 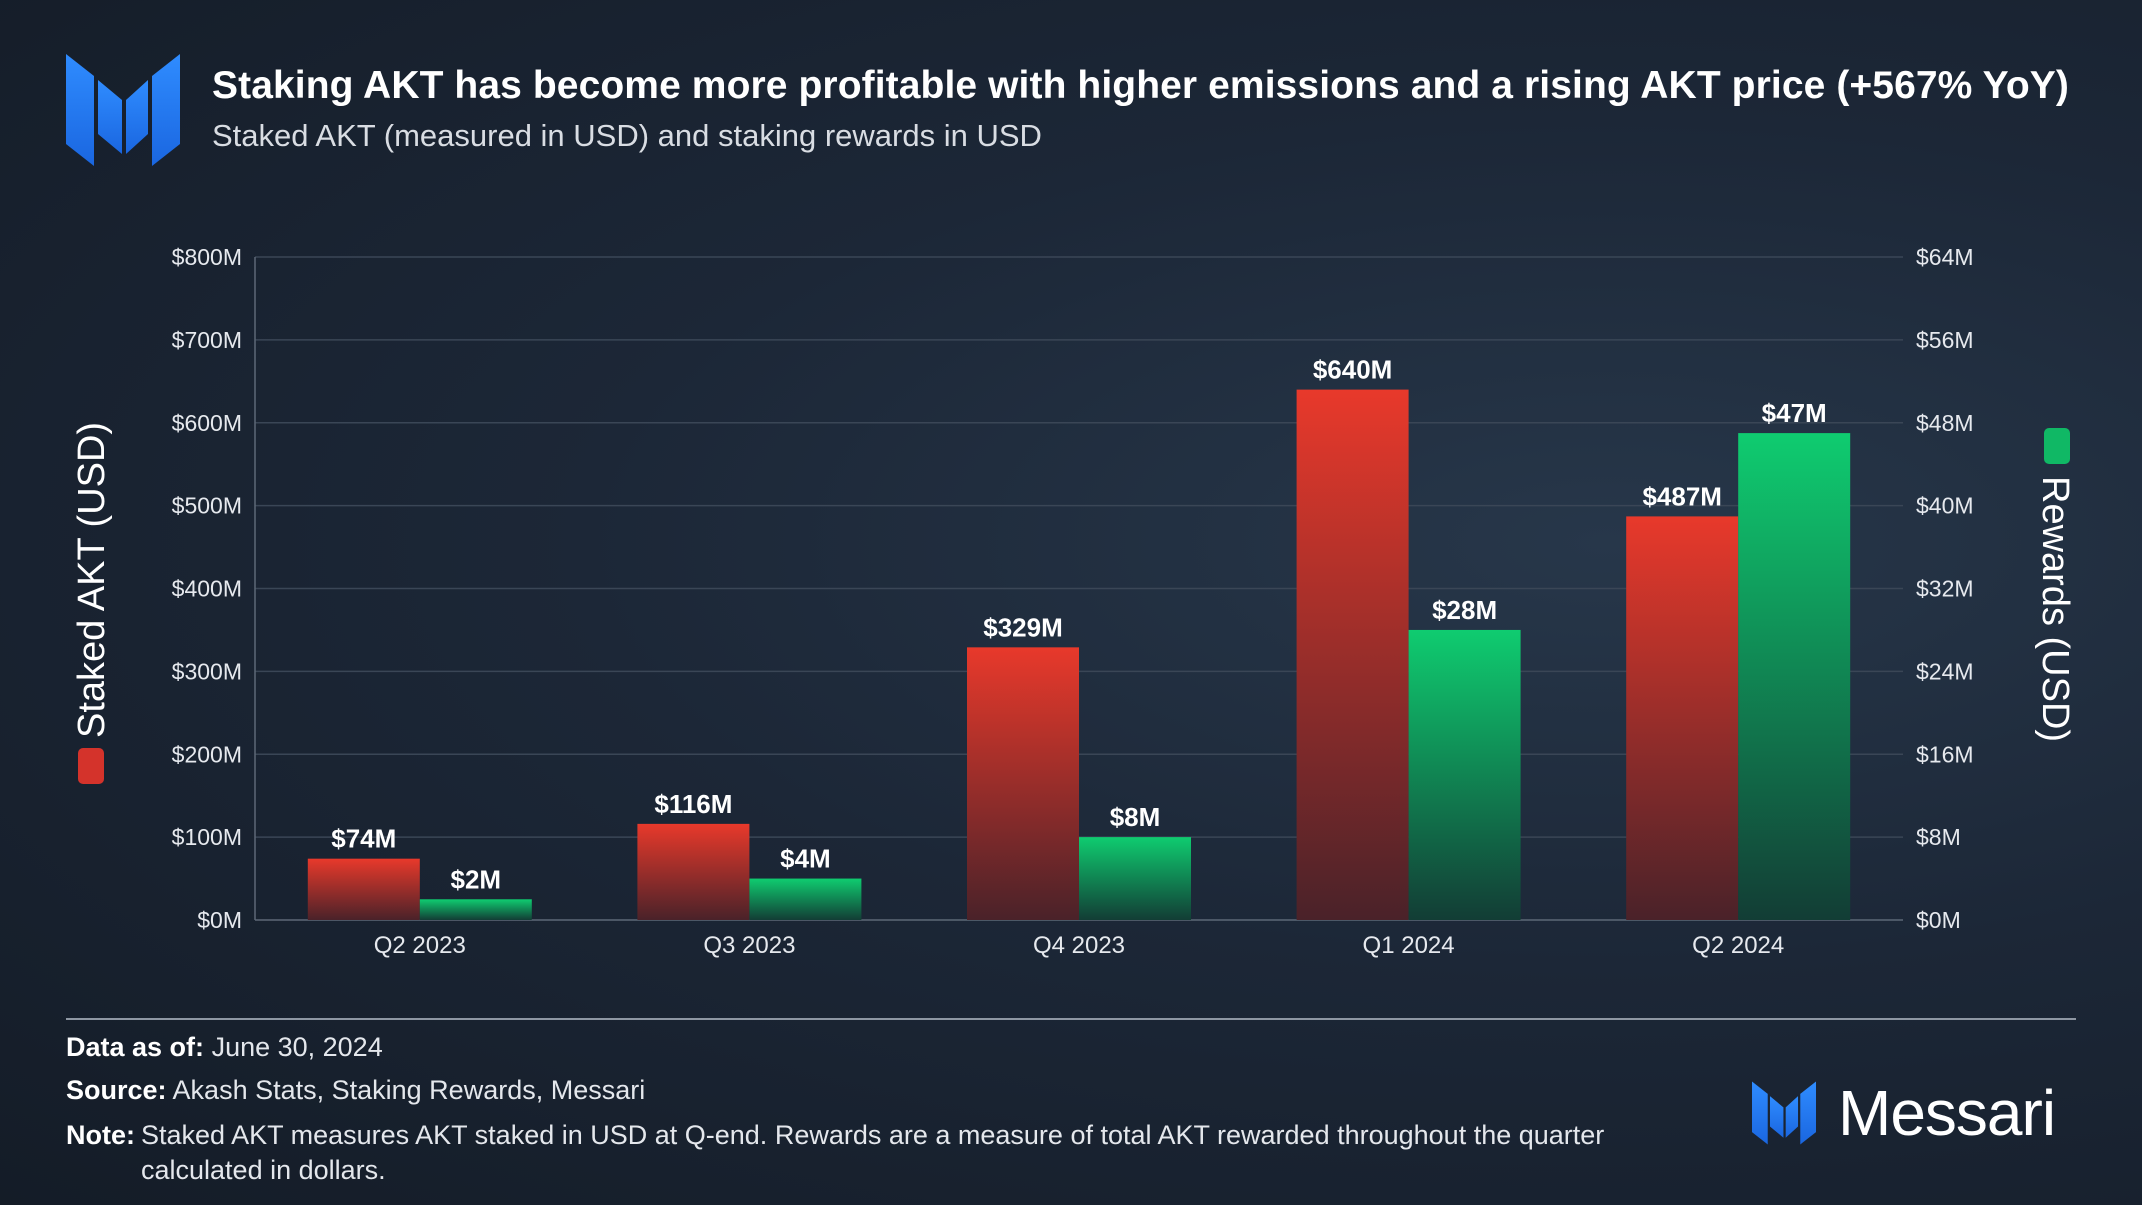 What do you see at coordinates (1071, 1019) in the screenshot?
I see `footer-divider` at bounding box center [1071, 1019].